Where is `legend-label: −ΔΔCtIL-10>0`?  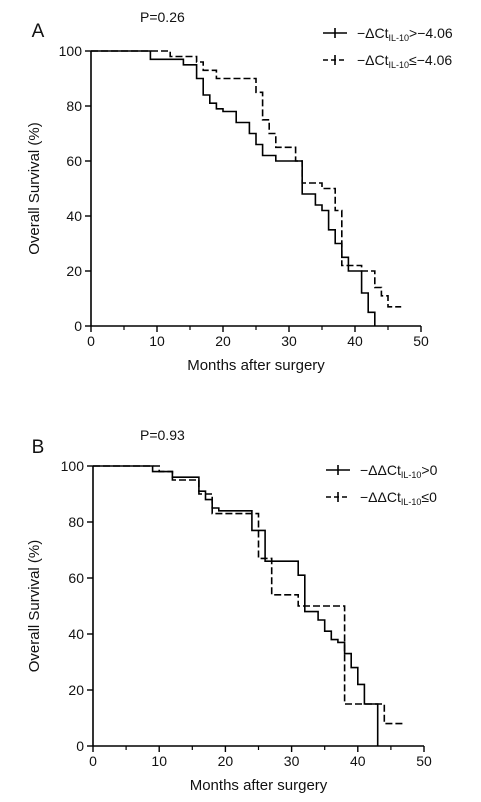
legend-label: −ΔΔCtIL-10>0 is located at coordinates (399, 471).